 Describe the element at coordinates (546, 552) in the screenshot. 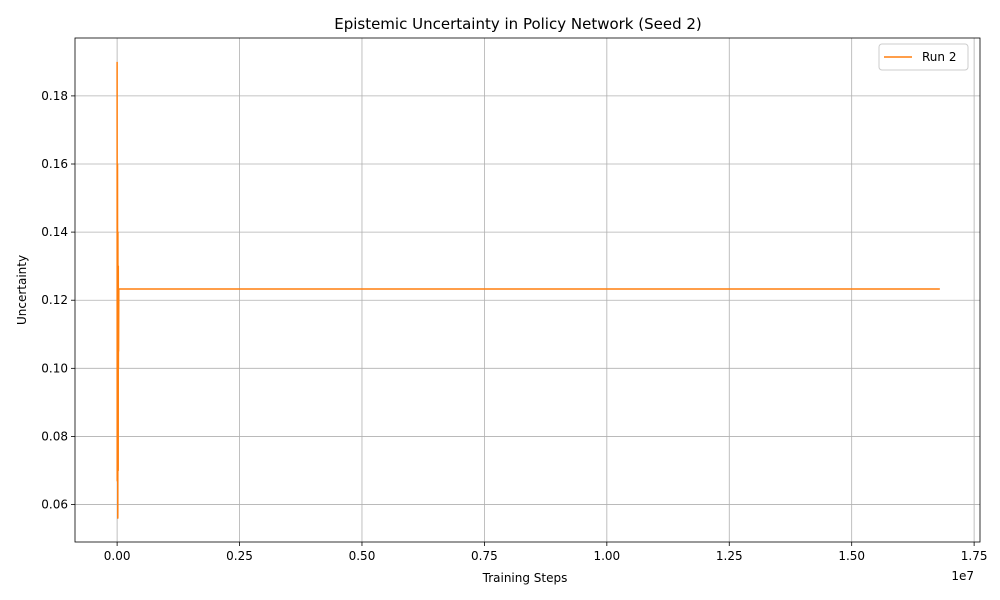

I see `x-axis-ticks: 0.00 0.25 0.50 0.75 1.00 1.25 1.50 1.75` at that location.